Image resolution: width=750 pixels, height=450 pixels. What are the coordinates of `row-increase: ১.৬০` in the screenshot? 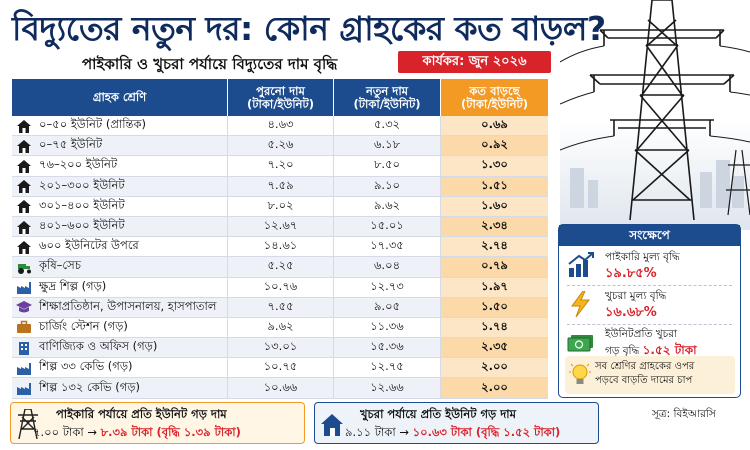 It's located at (494, 206).